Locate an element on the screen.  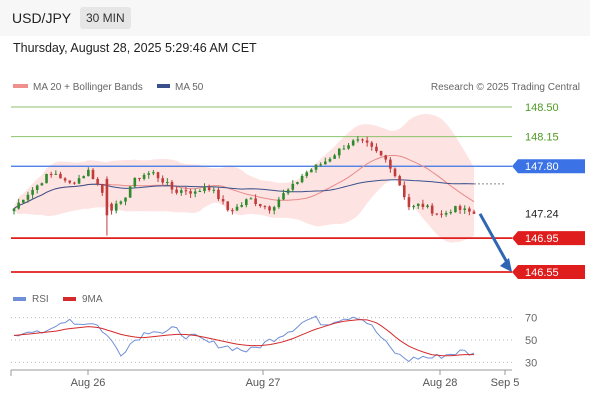
level-tag-146.55 is located at coordinates (548, 272).